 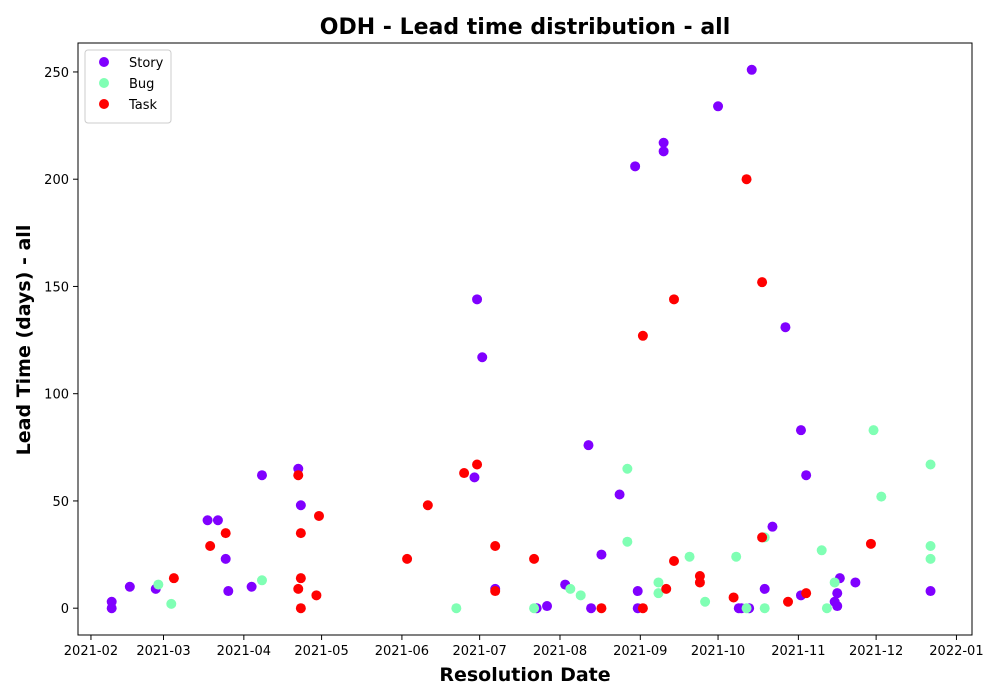 What do you see at coordinates (146, 63) in the screenshot?
I see `legend-label-story: Story` at bounding box center [146, 63].